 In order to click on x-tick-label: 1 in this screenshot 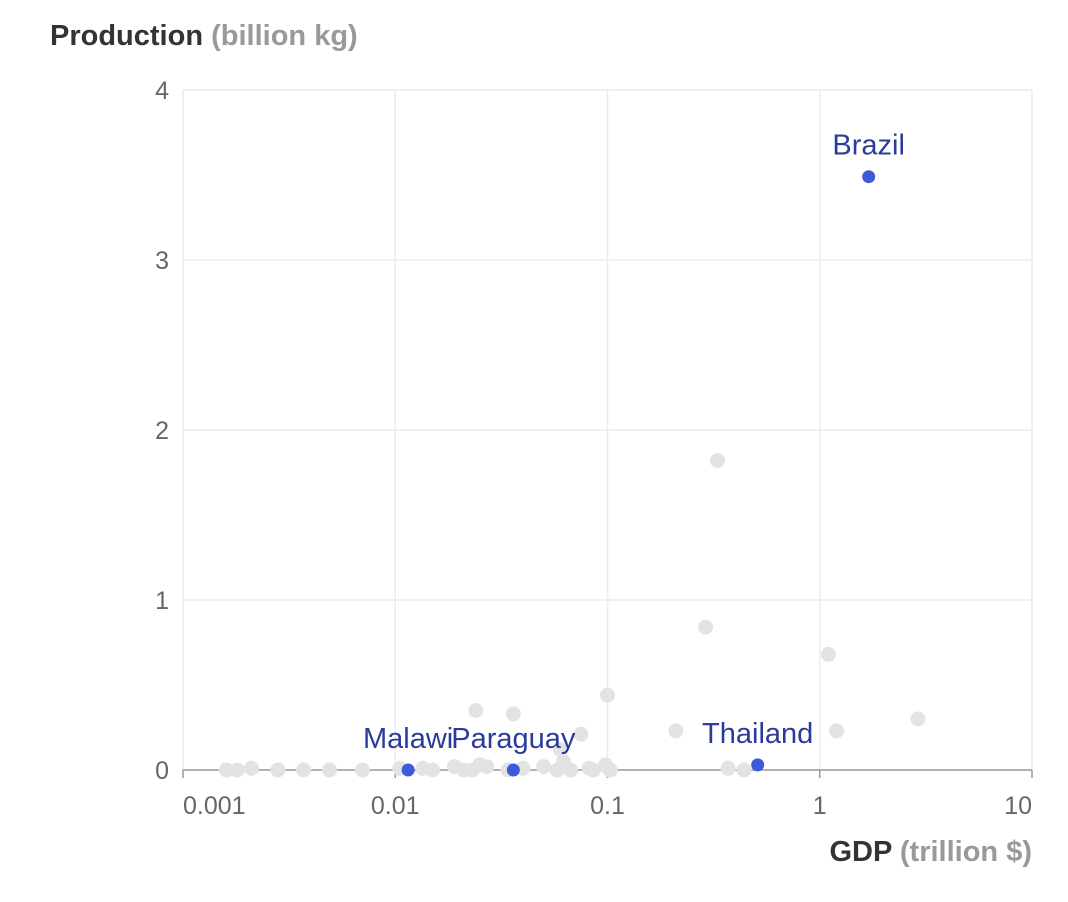, I will do `click(820, 806)`.